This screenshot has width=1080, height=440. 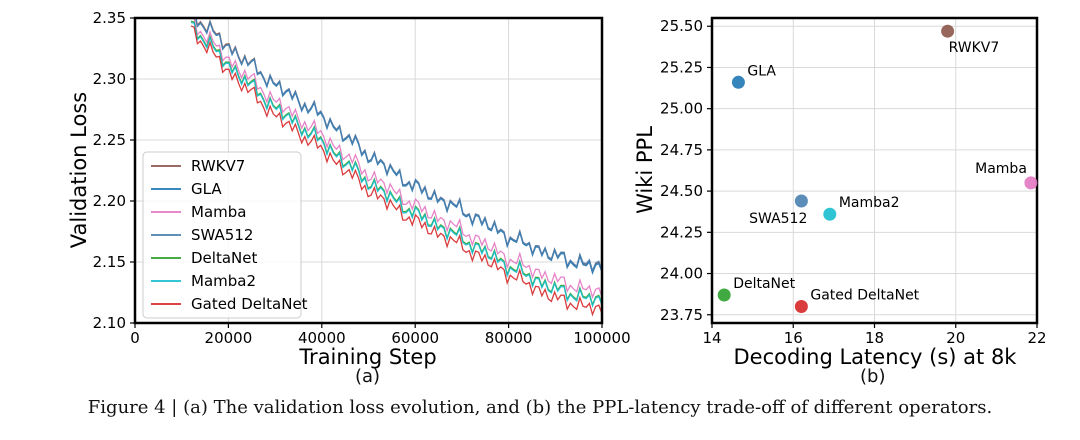 What do you see at coordinates (801, 307) in the screenshot?
I see `point-gated-deltanet` at bounding box center [801, 307].